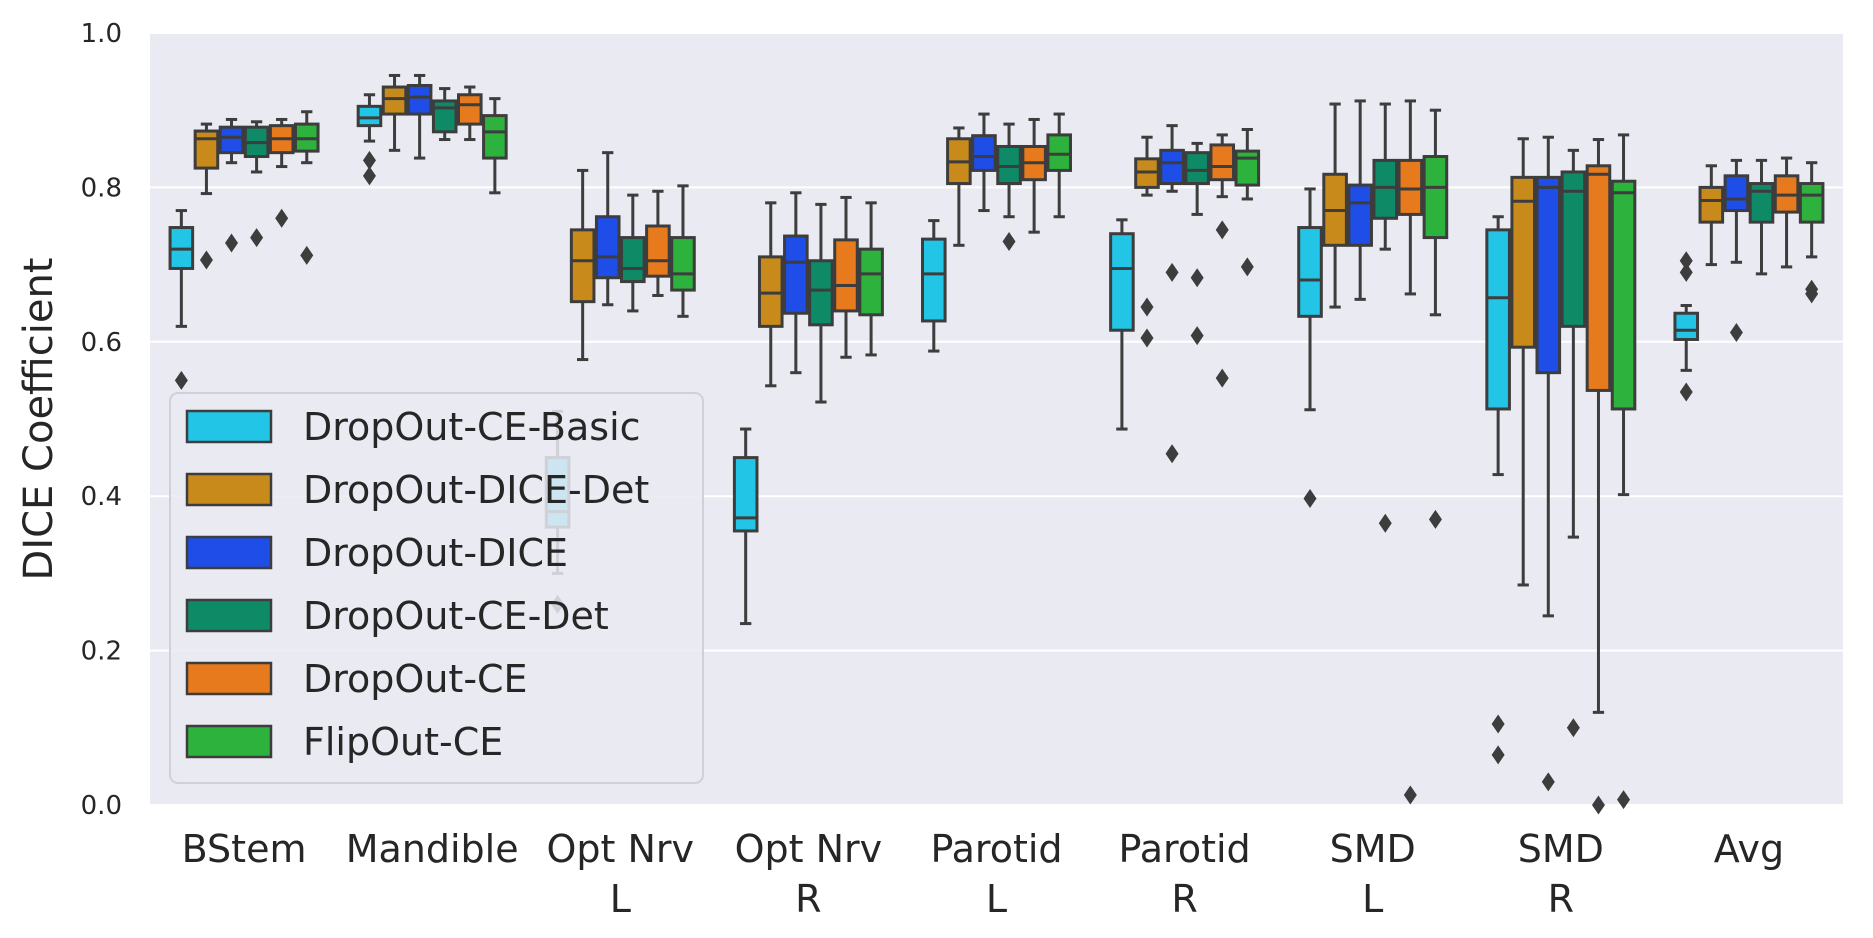 This screenshot has height=938, width=1873. Describe the element at coordinates (101, 343) in the screenshot. I see `y-tick-label: 0.6` at that location.